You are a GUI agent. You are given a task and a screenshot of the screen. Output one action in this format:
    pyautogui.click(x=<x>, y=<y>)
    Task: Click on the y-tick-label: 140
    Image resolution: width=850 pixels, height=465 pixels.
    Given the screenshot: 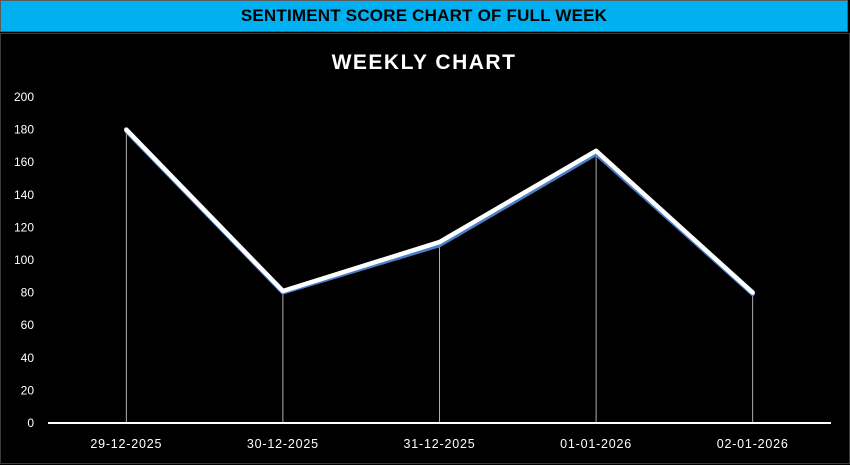 What is the action you would take?
    pyautogui.click(x=24, y=195)
    